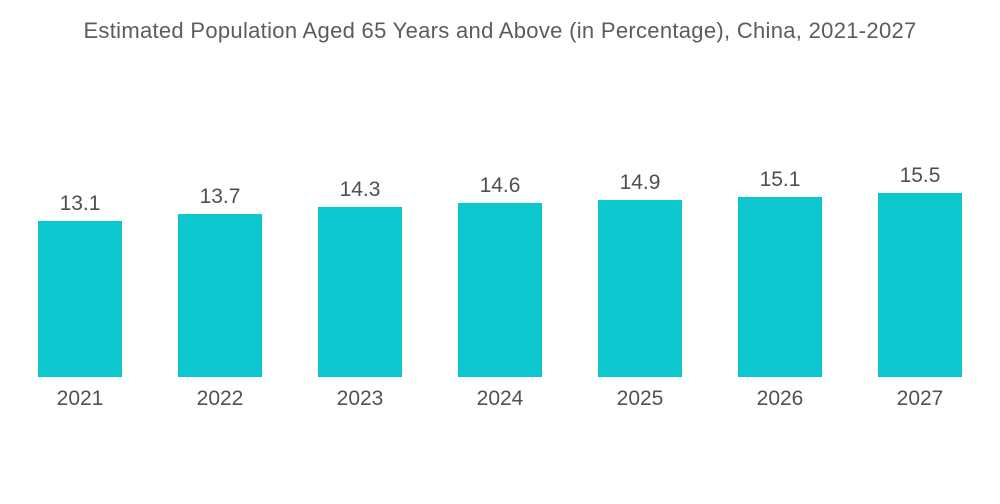  Describe the element at coordinates (80, 203) in the screenshot. I see `bar-value-label: 13.1` at that location.